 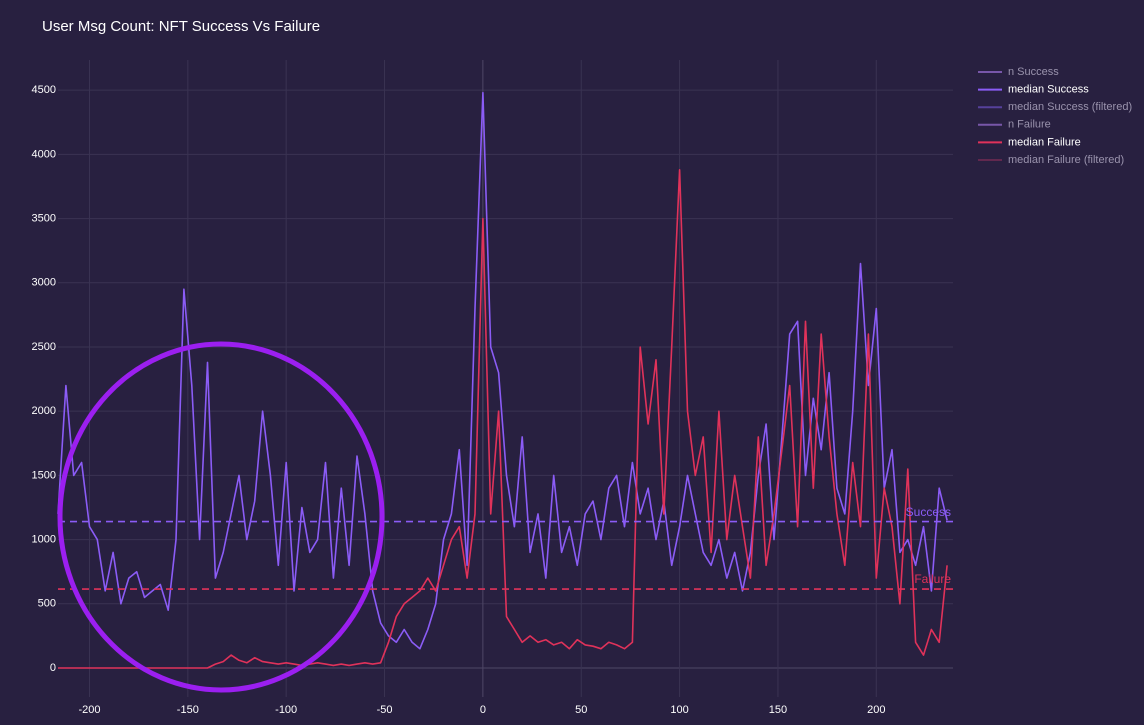 What do you see at coordinates (89, 710) in the screenshot?
I see `x-tick-label: -200` at bounding box center [89, 710].